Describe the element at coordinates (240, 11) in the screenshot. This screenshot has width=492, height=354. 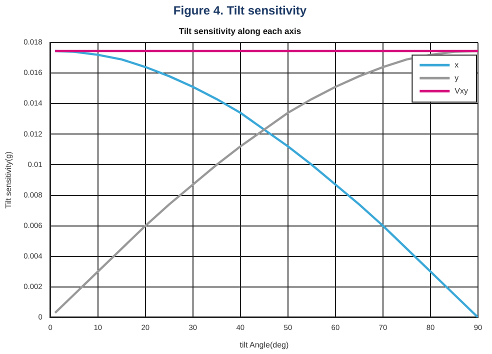
I see `chart-title: Figure 4. Tilt sensitivity` at that location.